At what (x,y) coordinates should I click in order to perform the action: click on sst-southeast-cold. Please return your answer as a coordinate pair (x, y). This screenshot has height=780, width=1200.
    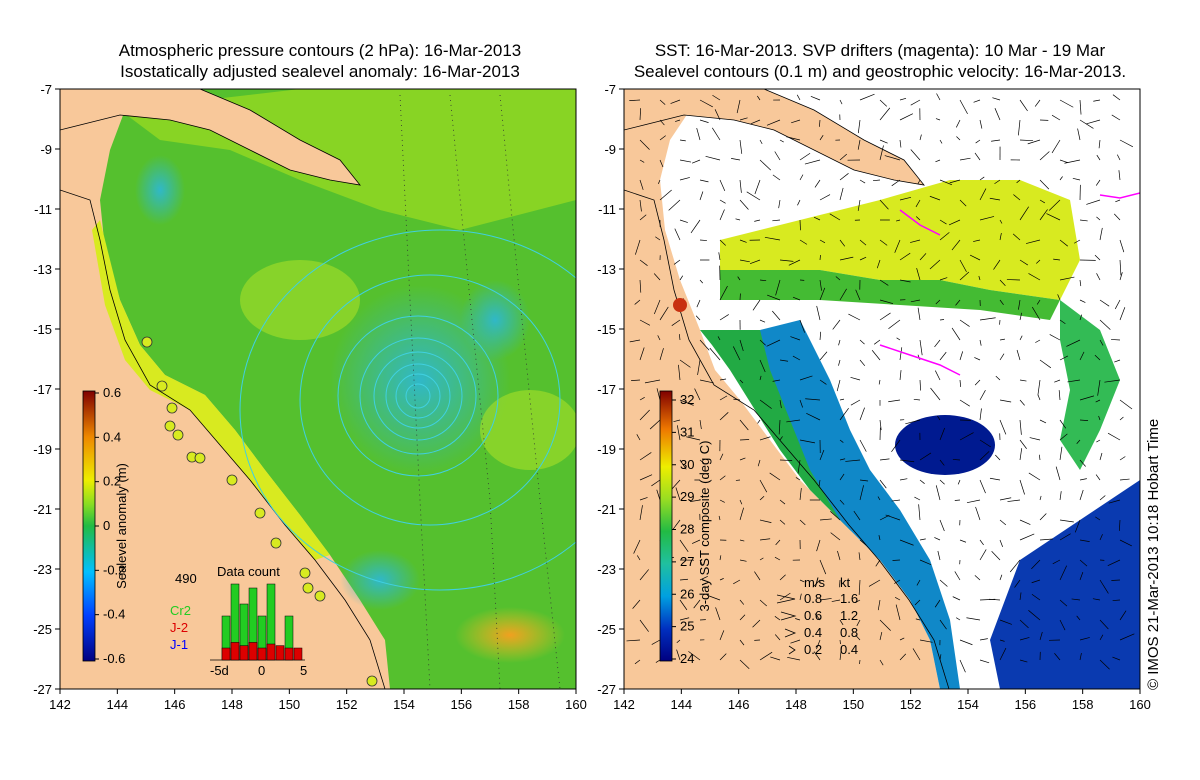
    Looking at the image, I should click on (1065, 584).